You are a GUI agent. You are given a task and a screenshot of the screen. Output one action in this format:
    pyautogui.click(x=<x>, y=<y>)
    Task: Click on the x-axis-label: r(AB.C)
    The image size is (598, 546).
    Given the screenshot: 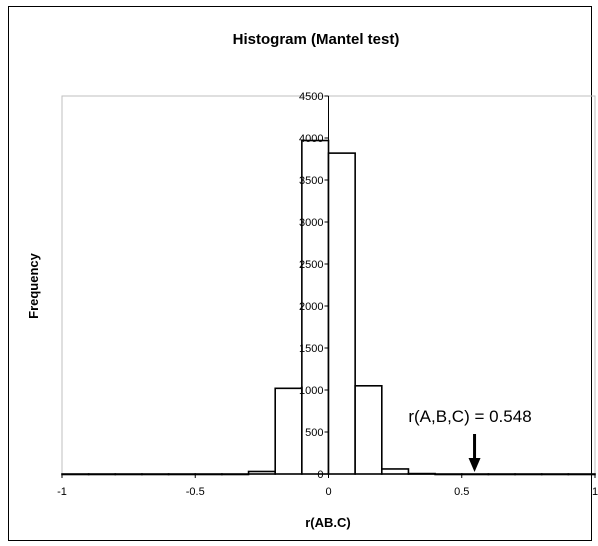 What is the action you would take?
    pyautogui.click(x=328, y=522)
    